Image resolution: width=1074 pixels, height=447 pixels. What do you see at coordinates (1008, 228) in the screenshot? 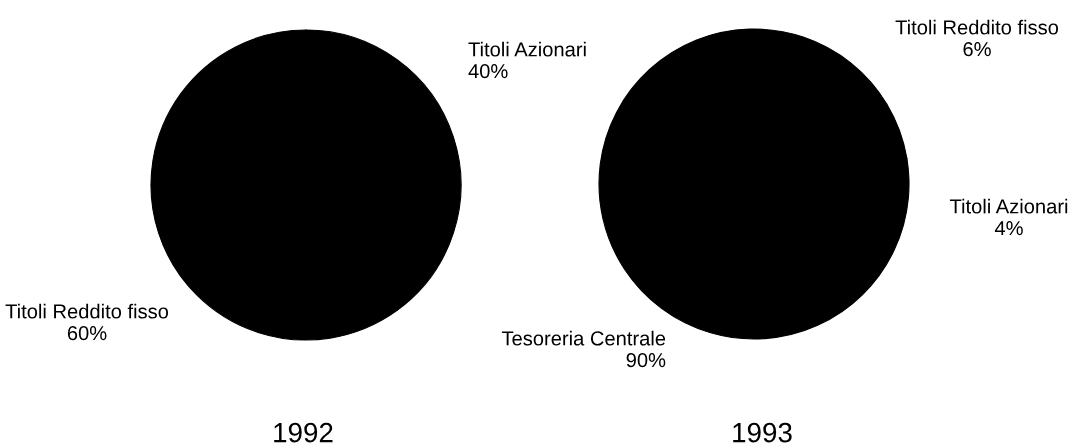
I see `data-label: 4%` at bounding box center [1008, 228].